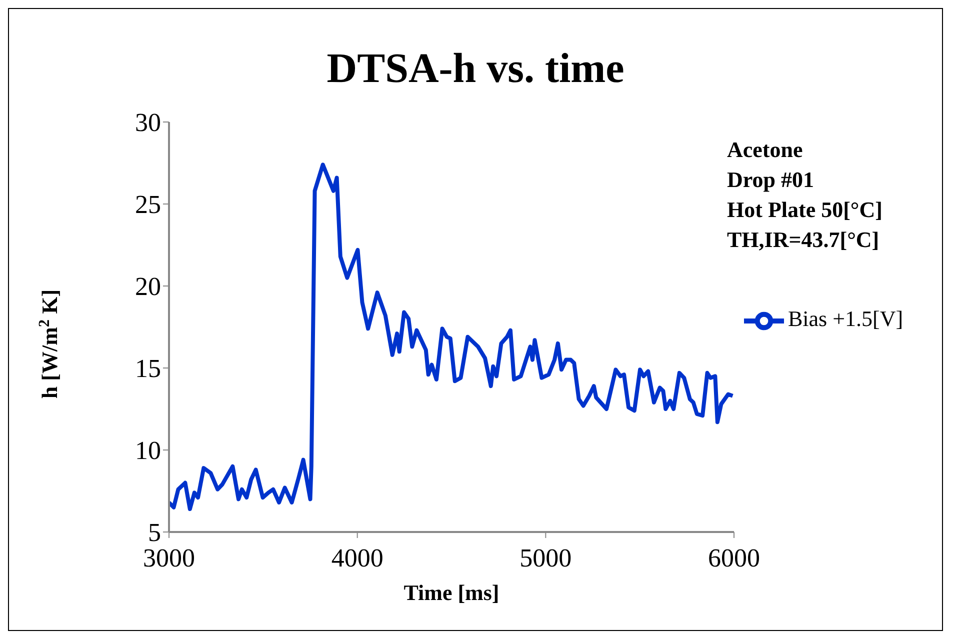  What do you see at coordinates (476, 69) in the screenshot?
I see `chart-title: DTSA-h vs. time` at bounding box center [476, 69].